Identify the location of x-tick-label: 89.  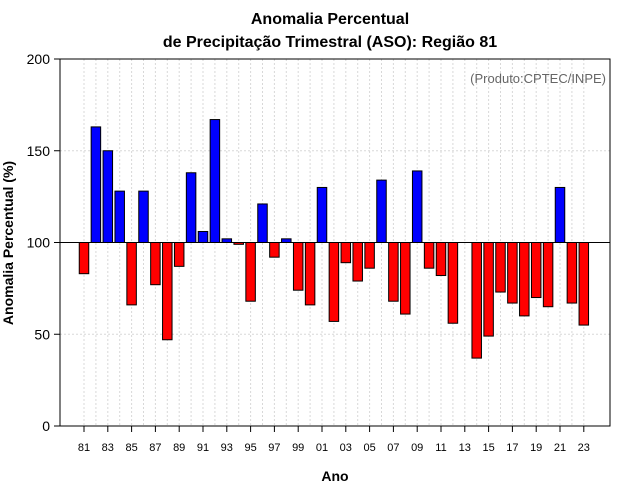
(179, 448).